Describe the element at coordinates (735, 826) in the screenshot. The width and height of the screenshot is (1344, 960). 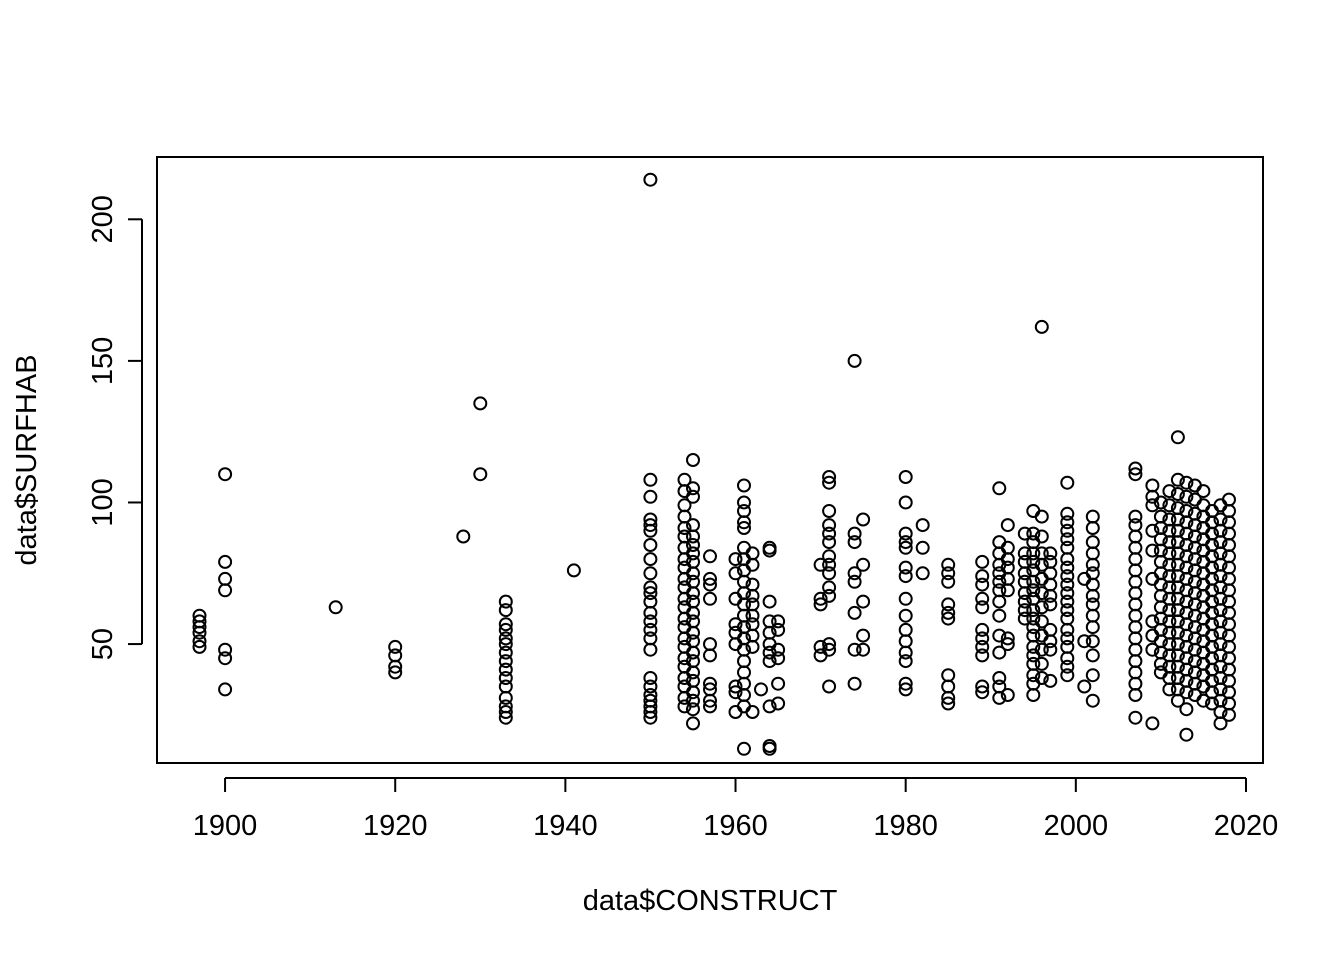
I see `x-tick-label: 1960` at that location.